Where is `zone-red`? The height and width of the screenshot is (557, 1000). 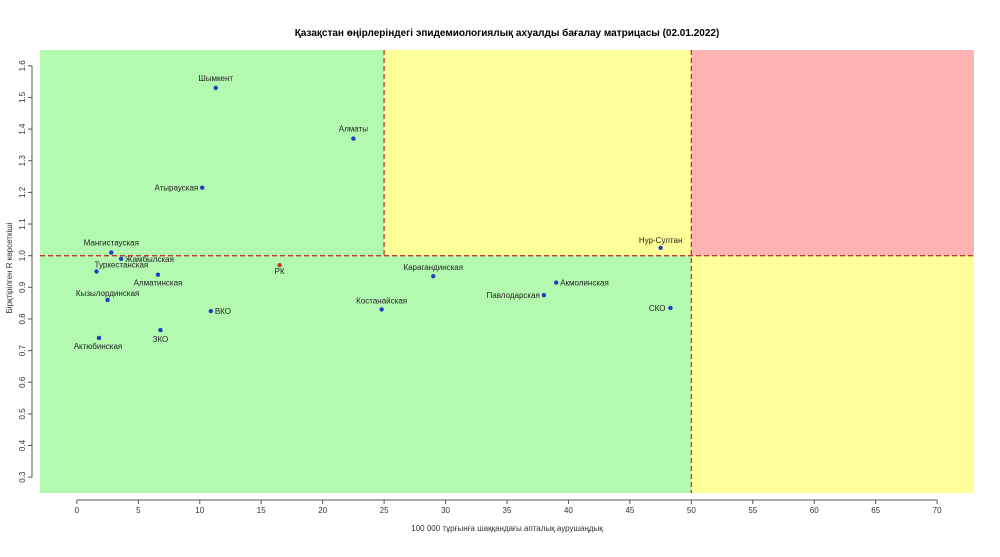 zone-red is located at coordinates (832, 153).